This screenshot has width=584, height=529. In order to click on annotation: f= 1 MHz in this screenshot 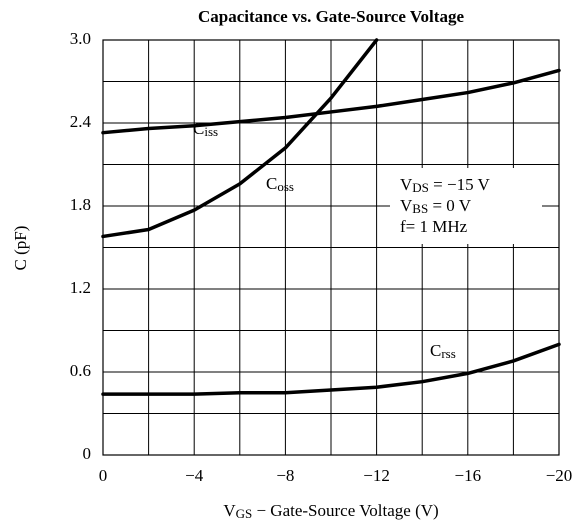, I will do `click(434, 226)`.